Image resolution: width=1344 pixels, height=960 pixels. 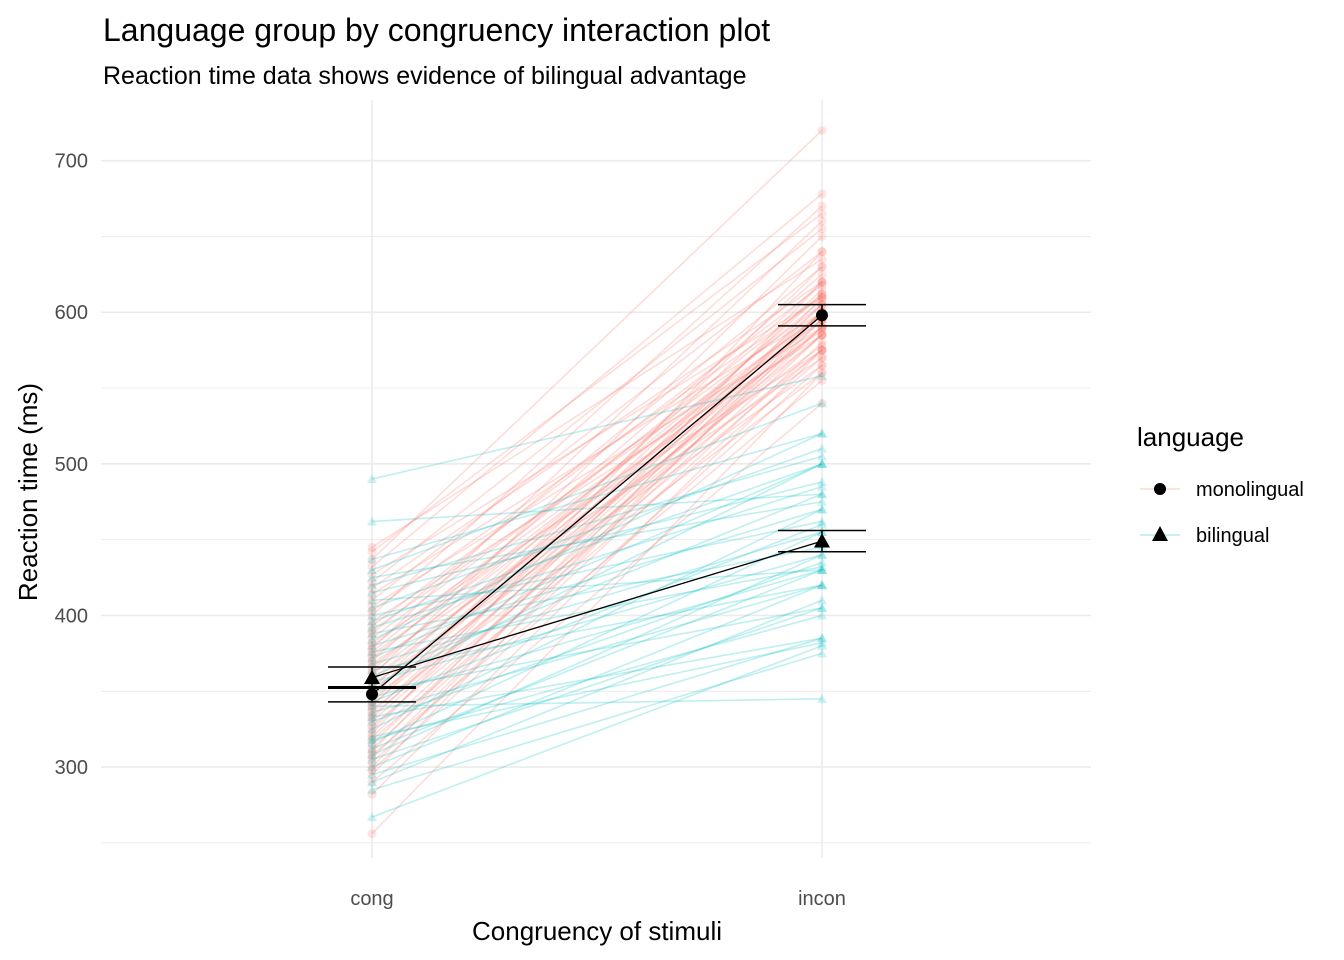 What do you see at coordinates (71, 465) in the screenshot?
I see `y-axis-ticks: 300 400 500 600 700` at bounding box center [71, 465].